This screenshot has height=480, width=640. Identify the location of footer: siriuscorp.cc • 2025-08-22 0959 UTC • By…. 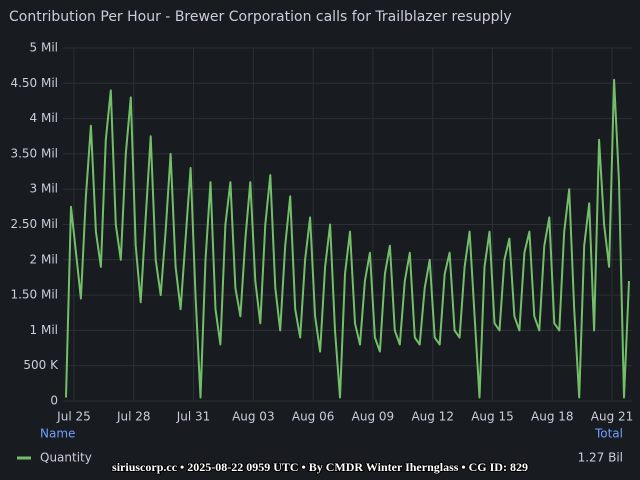
(320, 467).